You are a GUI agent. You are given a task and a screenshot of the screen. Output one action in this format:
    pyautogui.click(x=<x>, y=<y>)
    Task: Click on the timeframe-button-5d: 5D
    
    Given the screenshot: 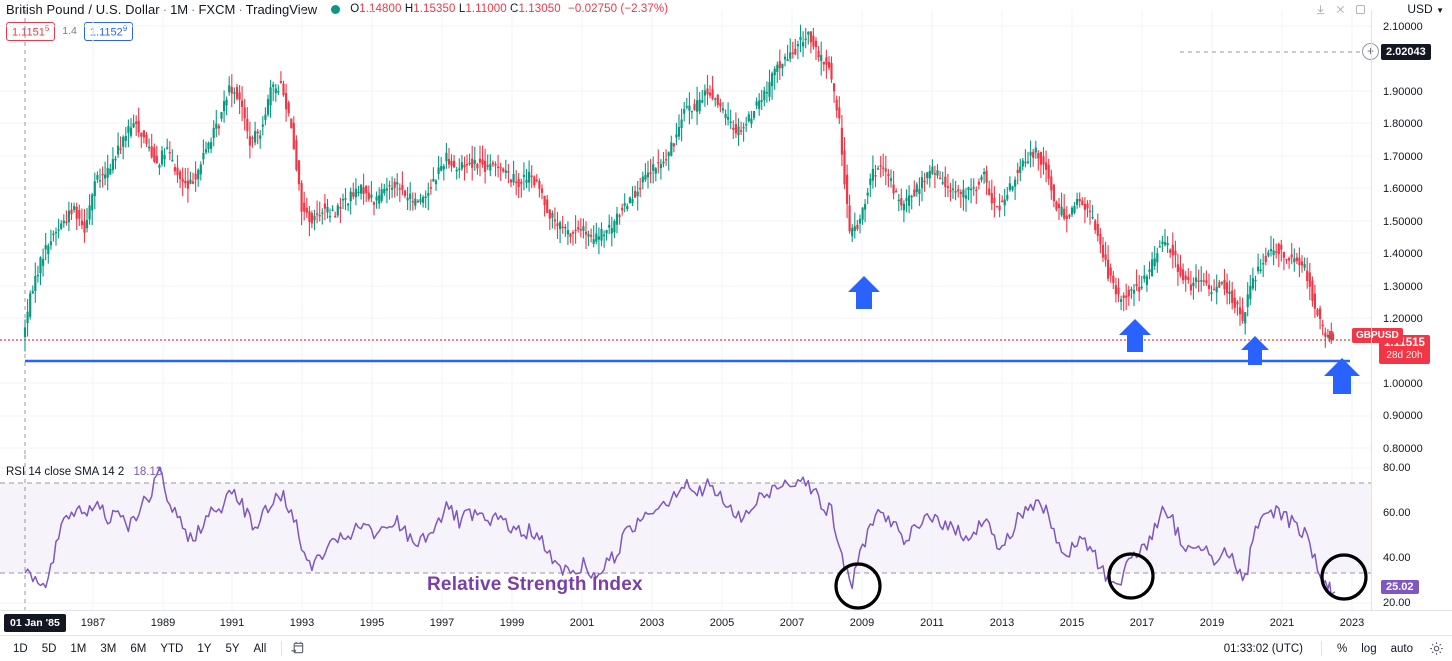 What is the action you would take?
    pyautogui.click(x=49, y=648)
    